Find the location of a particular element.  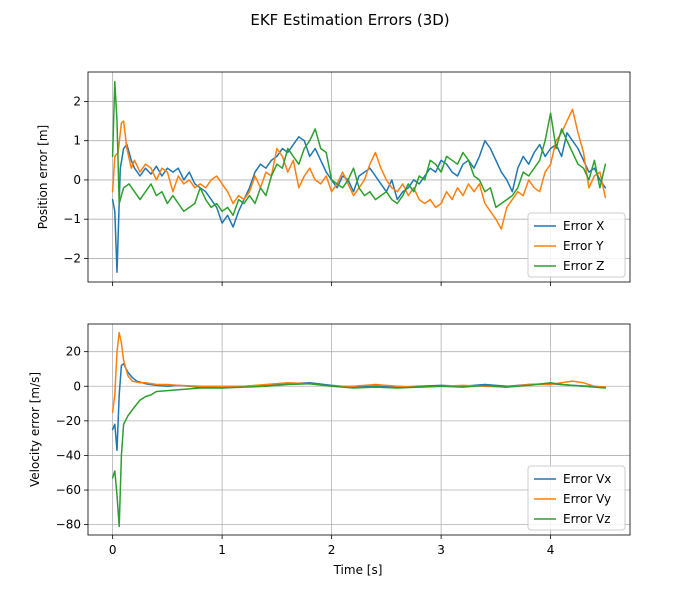

x-tick-label: 3 is located at coordinates (441, 550).